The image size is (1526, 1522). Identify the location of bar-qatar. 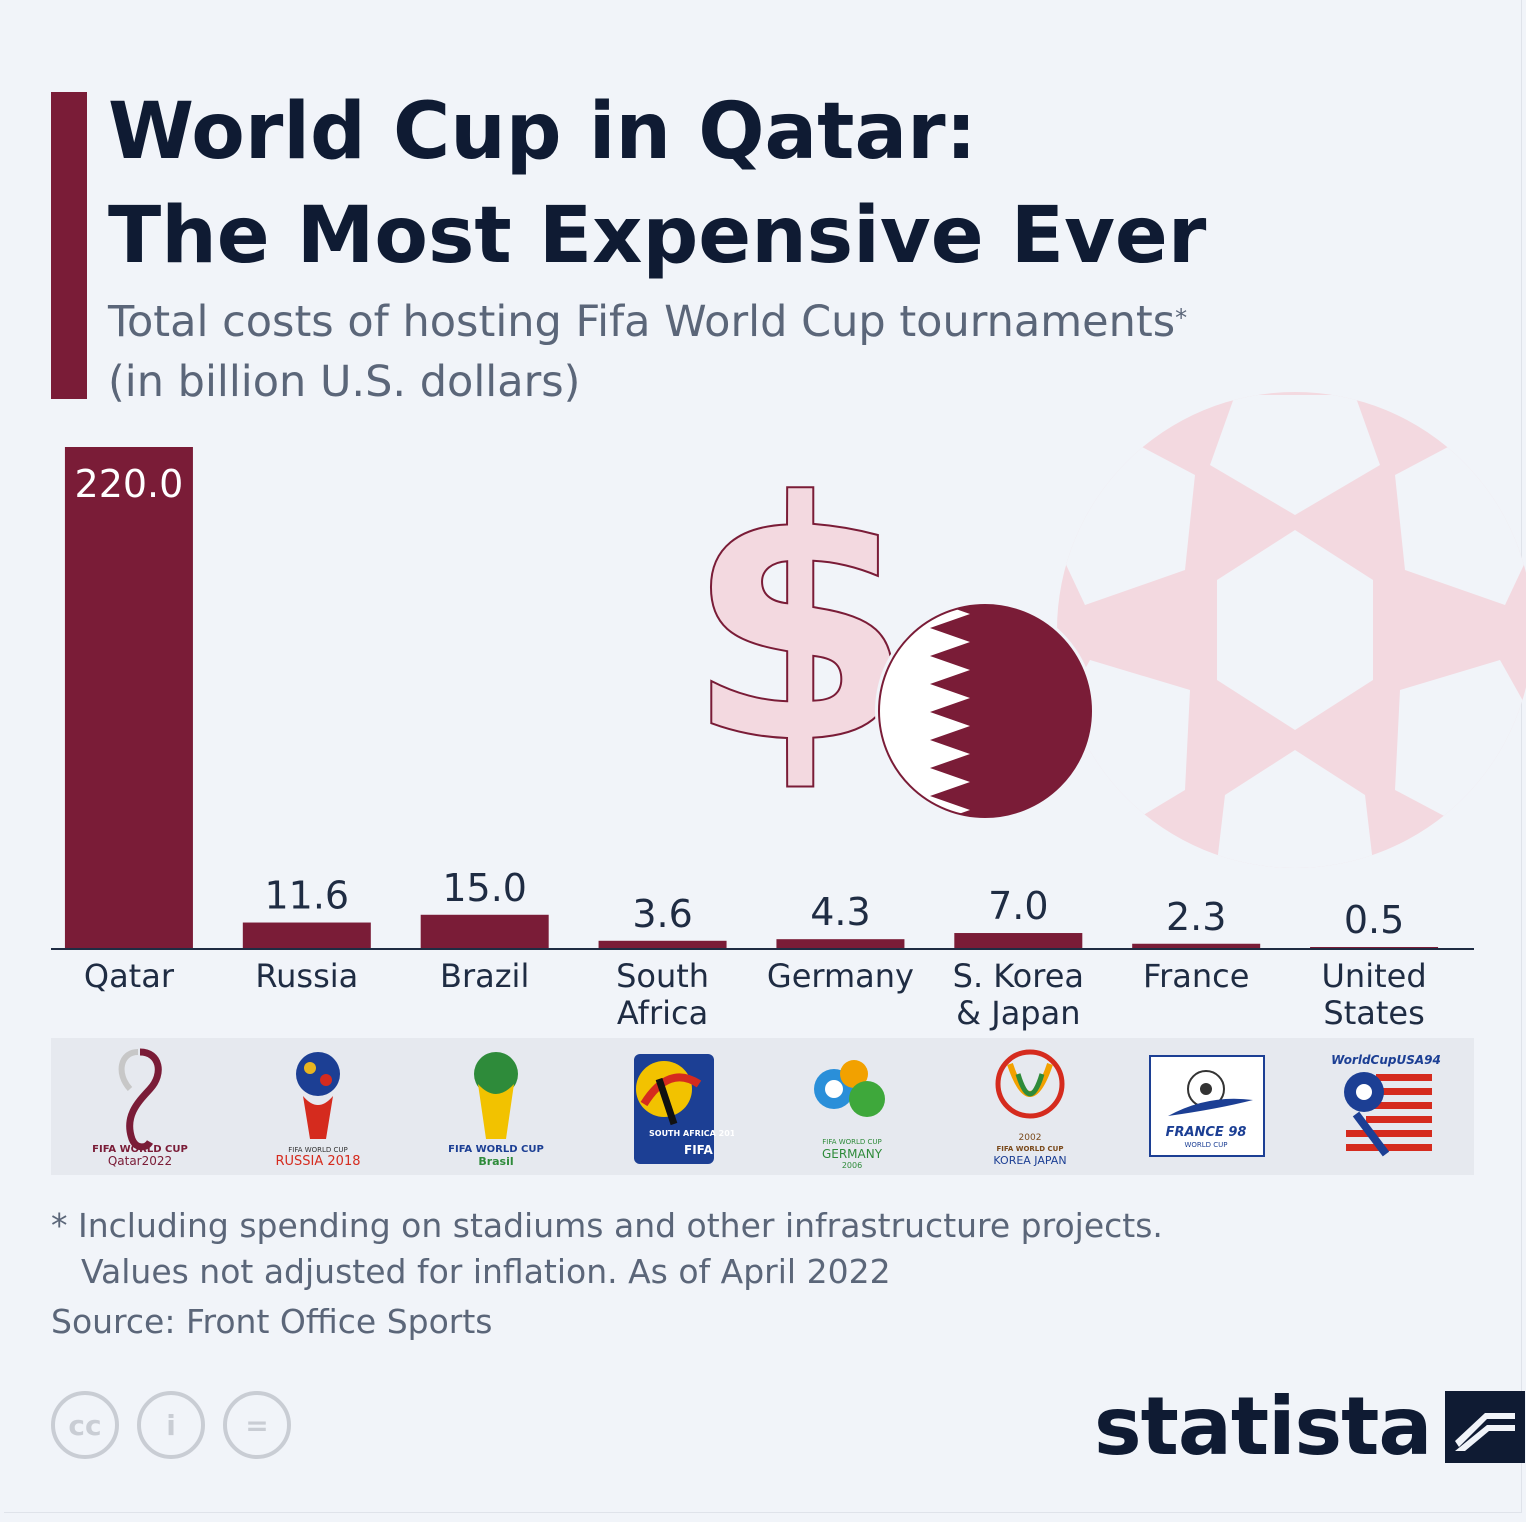
(128, 698).